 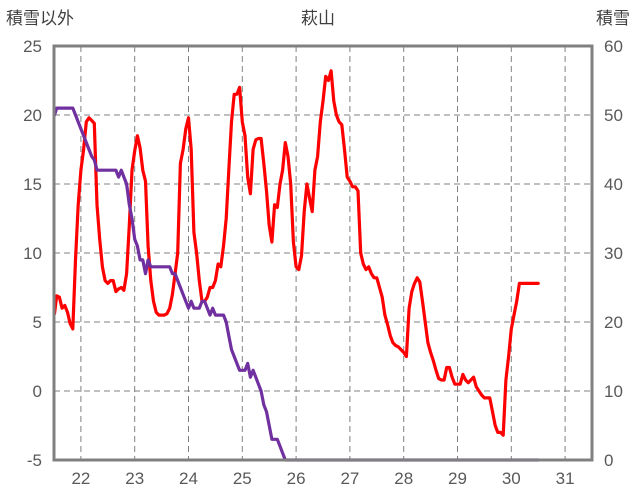 What do you see at coordinates (134, 478) in the screenshot?
I see `x-tick-label: 23` at bounding box center [134, 478].